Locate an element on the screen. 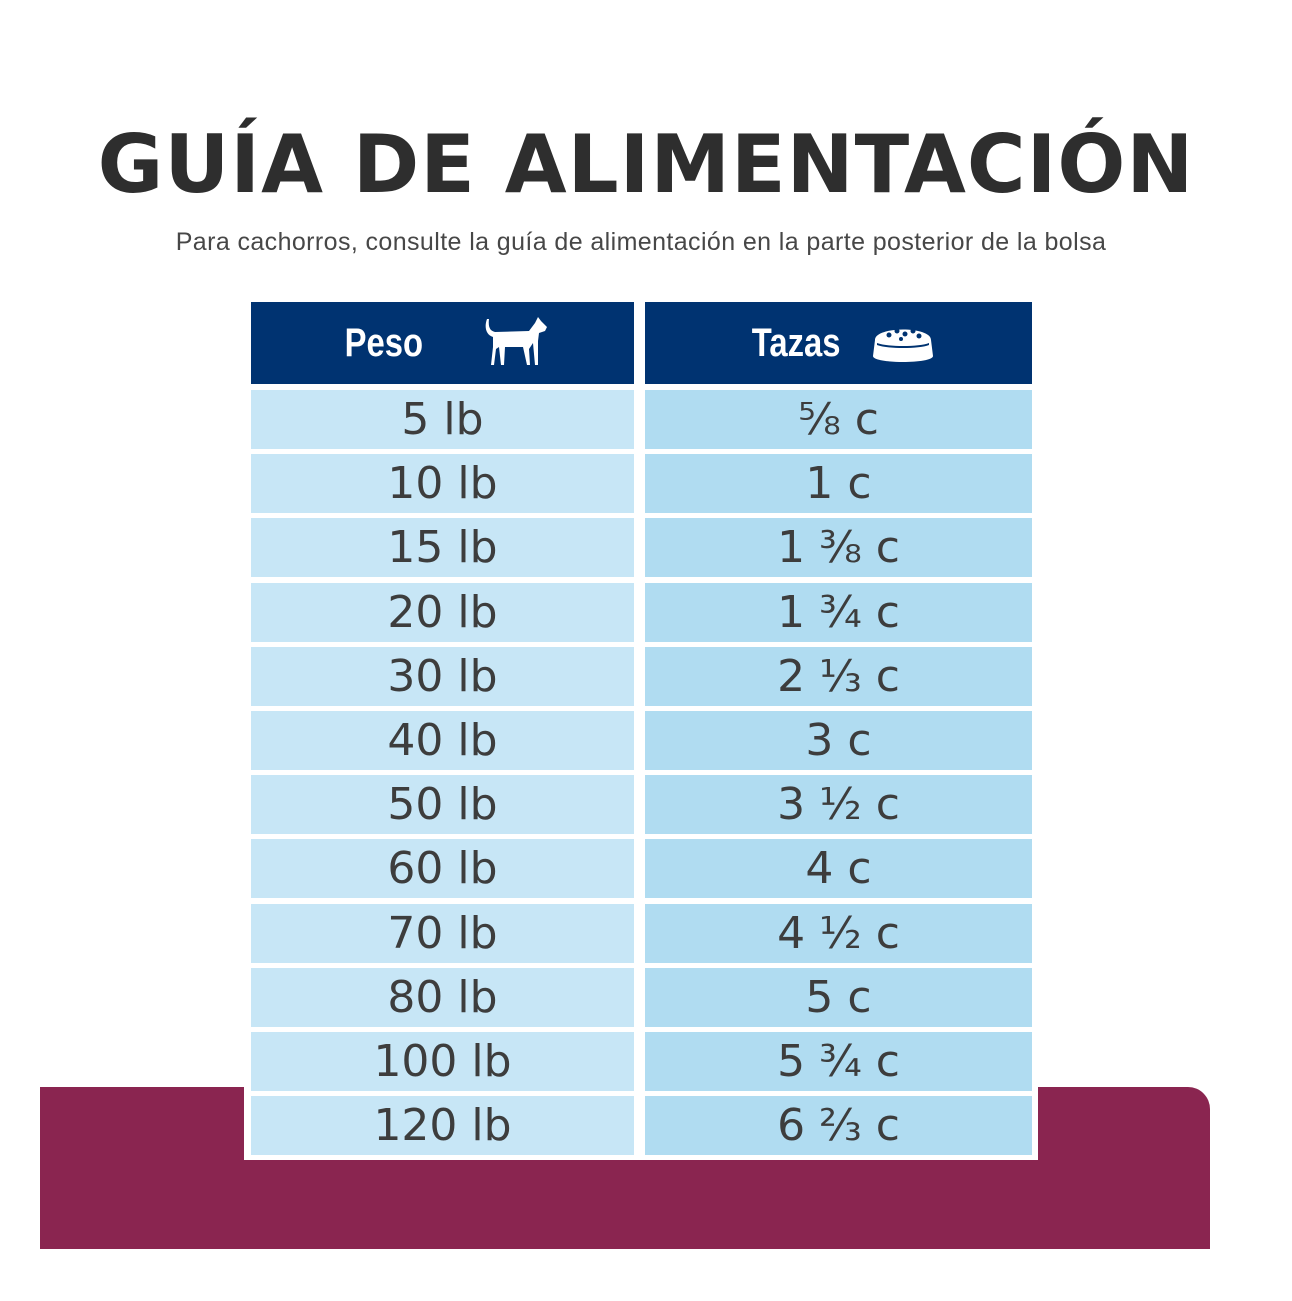 Image resolution: width=1292 pixels, height=1301 pixels. cups-cell: 5 c is located at coordinates (838, 997).